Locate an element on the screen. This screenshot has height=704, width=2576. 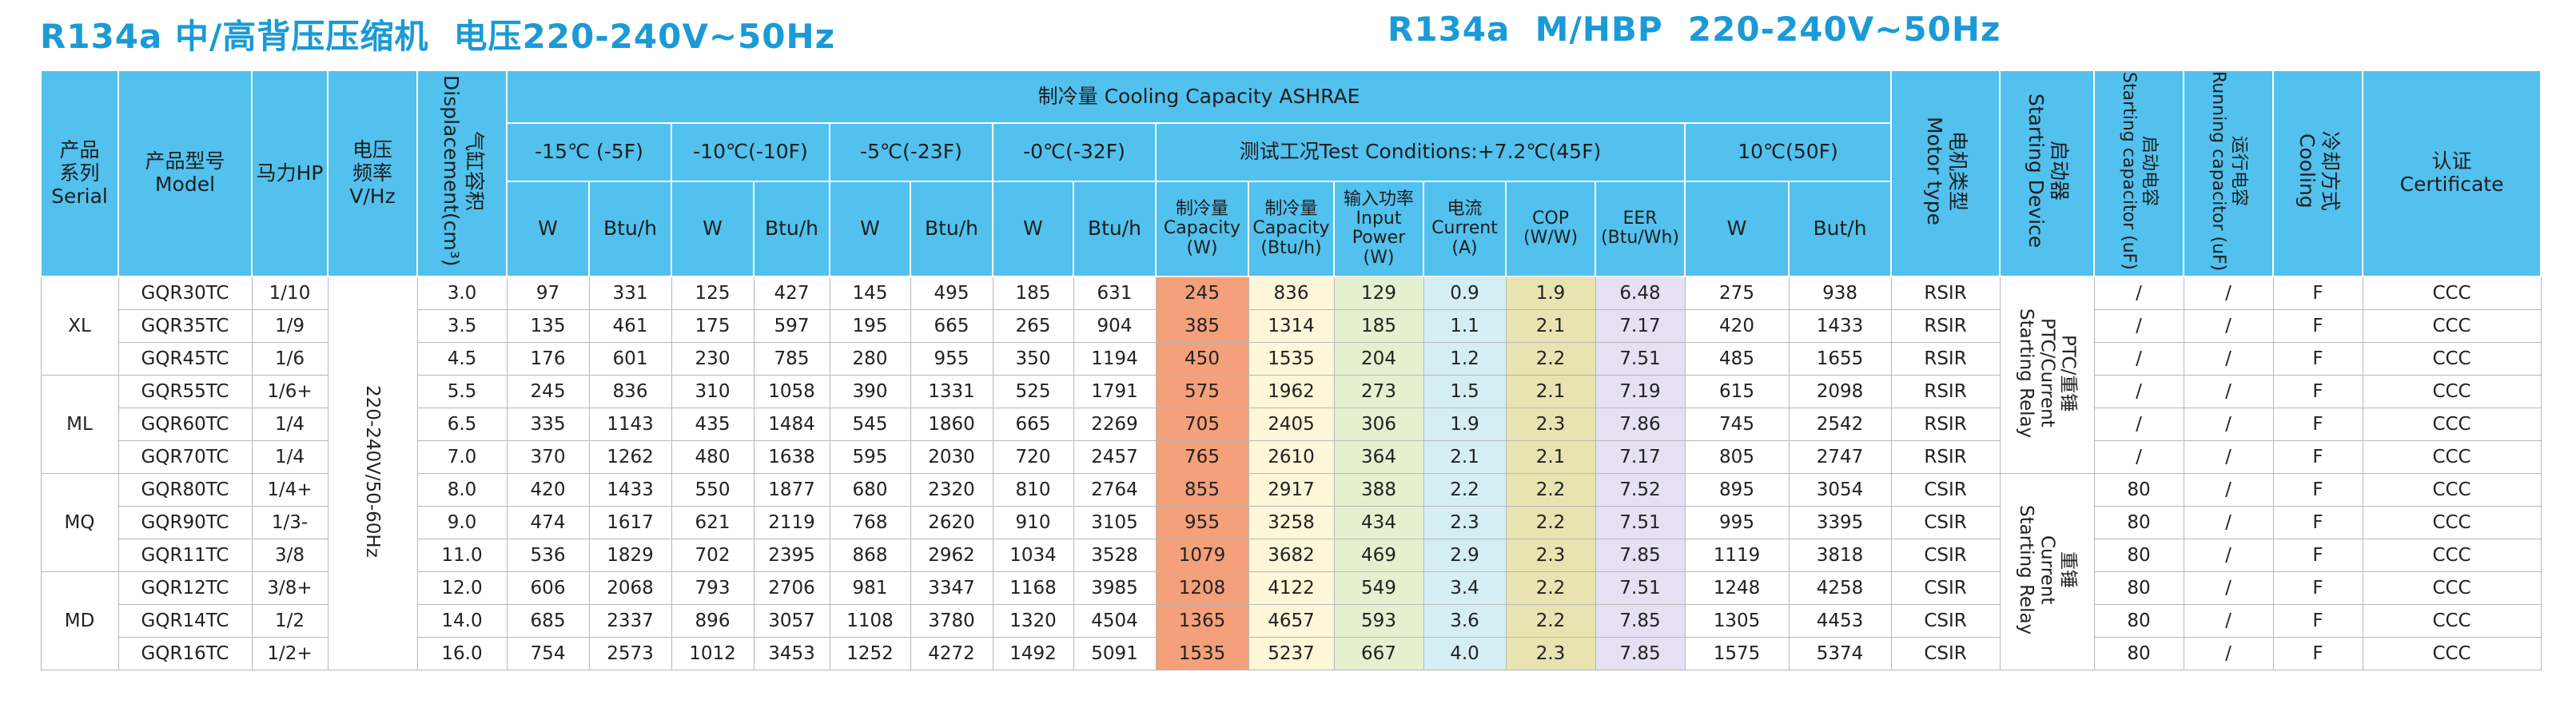
table-cell: 1119 is located at coordinates (1737, 556).